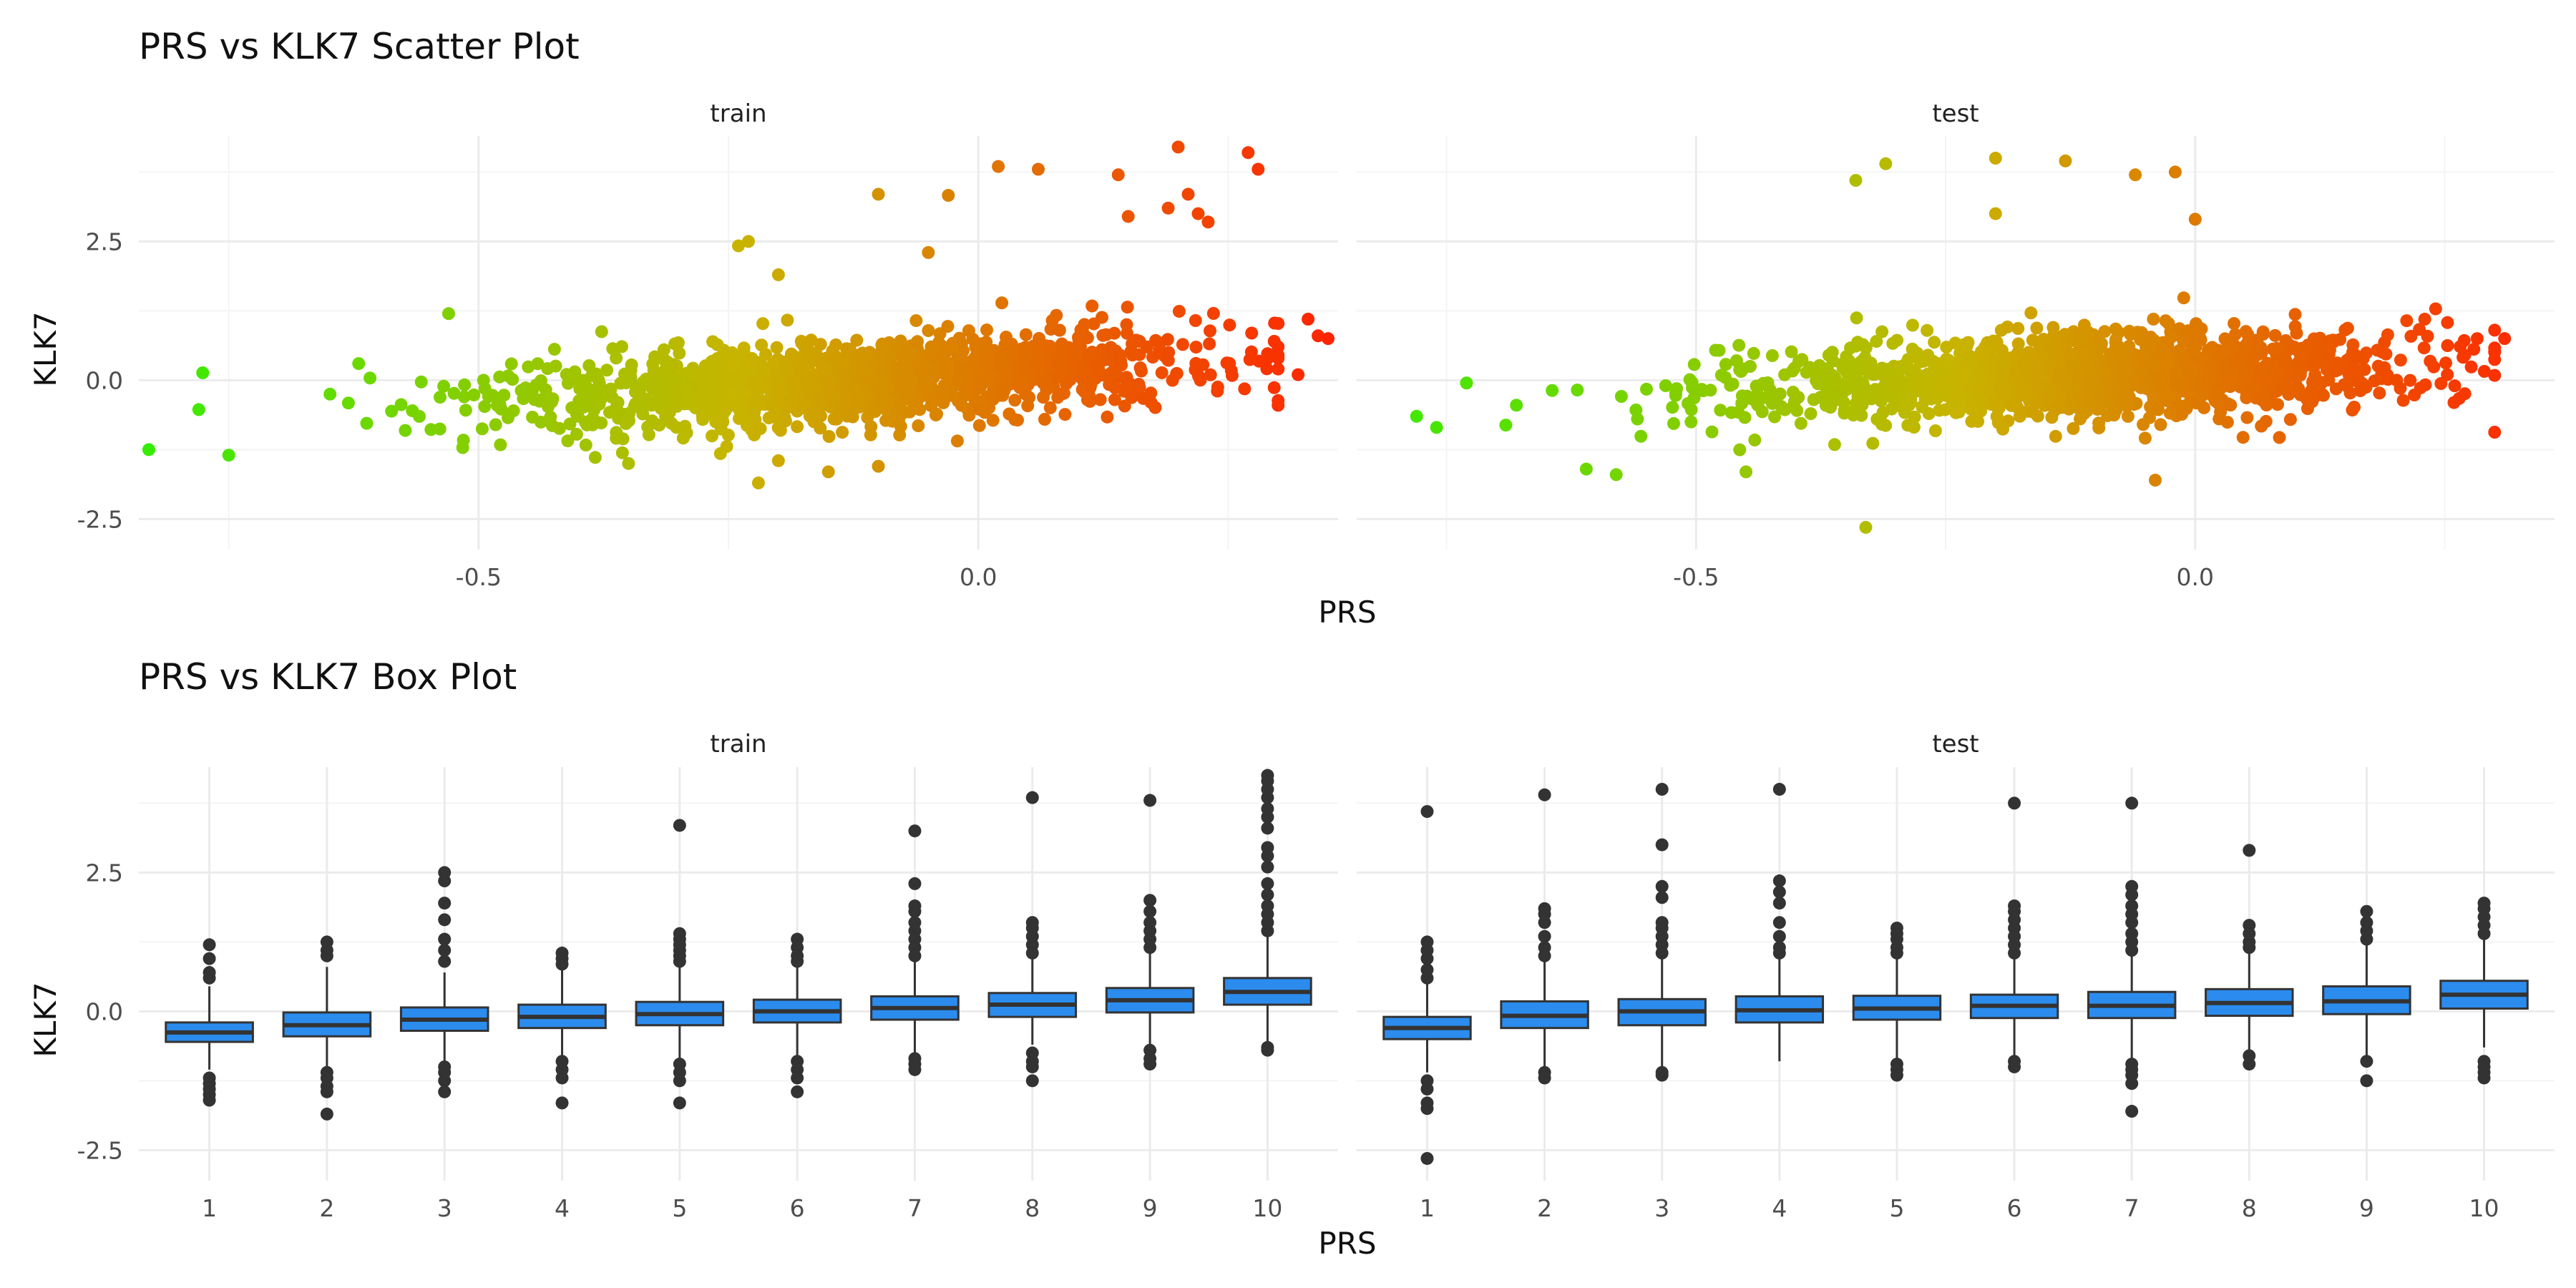  What do you see at coordinates (1544, 1208) in the screenshot?
I see `x-tick-label: 2` at bounding box center [1544, 1208].